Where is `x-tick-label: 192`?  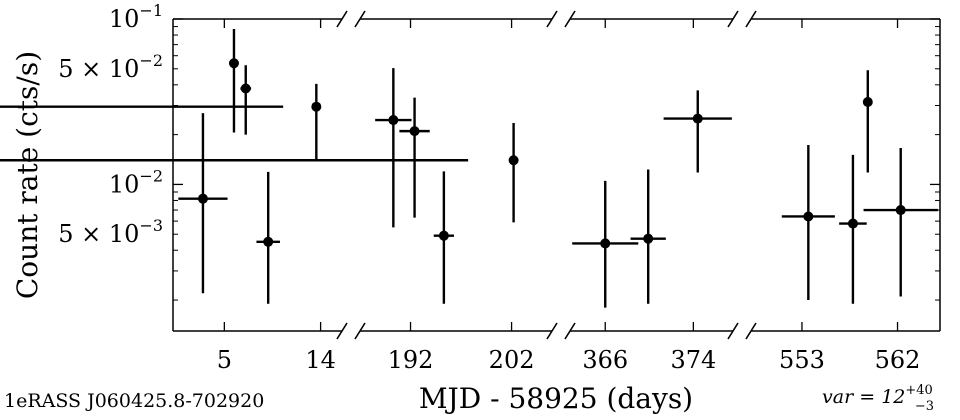 x-tick-label: 192 is located at coordinates (411, 360).